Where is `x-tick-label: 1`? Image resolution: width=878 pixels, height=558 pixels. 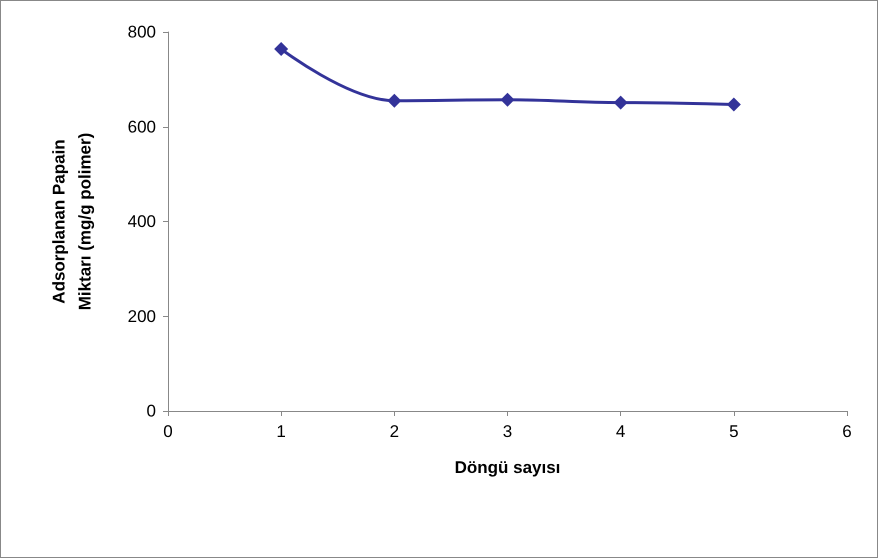 x-tick-label: 1 is located at coordinates (281, 431).